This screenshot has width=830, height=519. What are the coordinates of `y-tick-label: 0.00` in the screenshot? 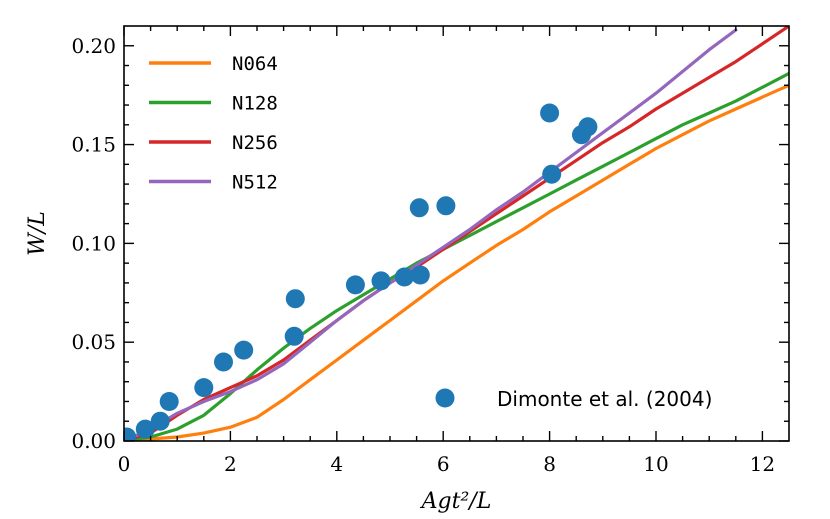 It's located at (93, 441).